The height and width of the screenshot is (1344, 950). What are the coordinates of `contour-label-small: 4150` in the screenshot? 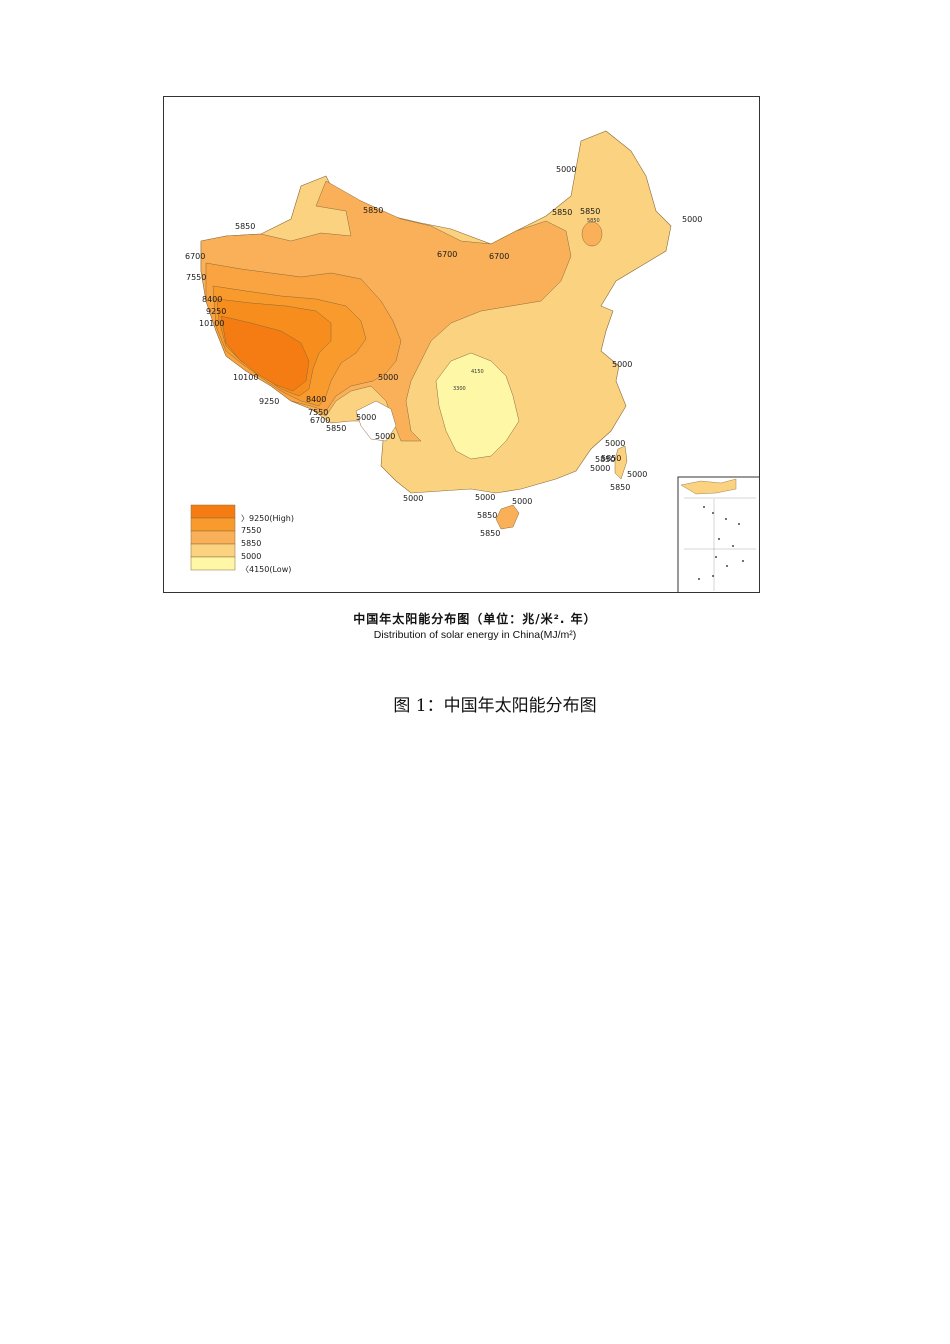 It's located at (477, 372).